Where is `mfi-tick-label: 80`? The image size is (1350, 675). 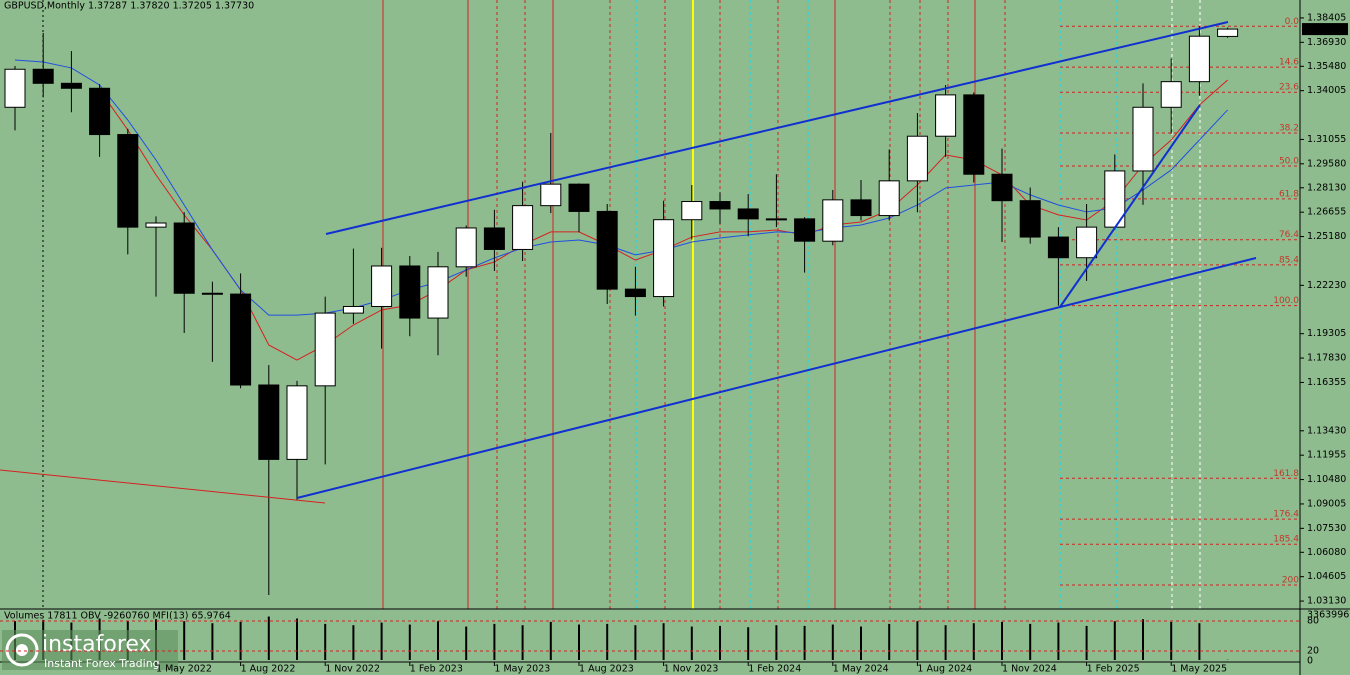
mfi-tick-label: 80 is located at coordinates (1313, 621).